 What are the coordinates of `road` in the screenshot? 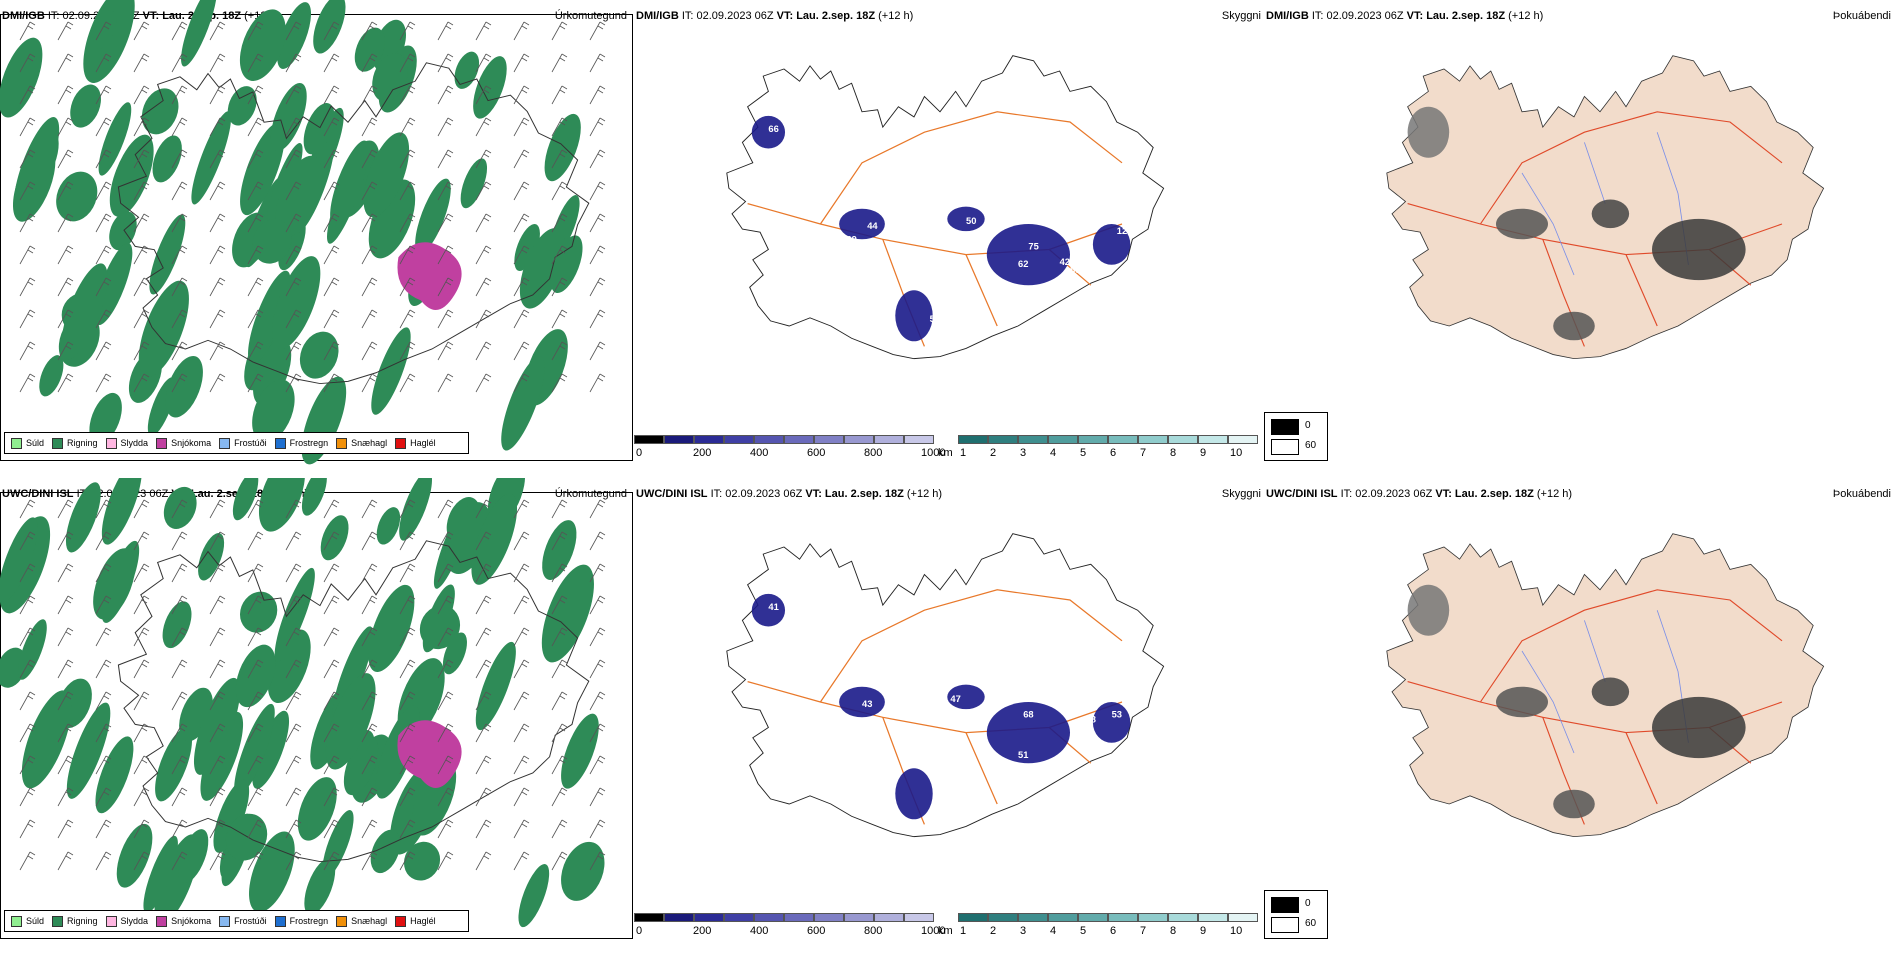 It's located at (971, 168).